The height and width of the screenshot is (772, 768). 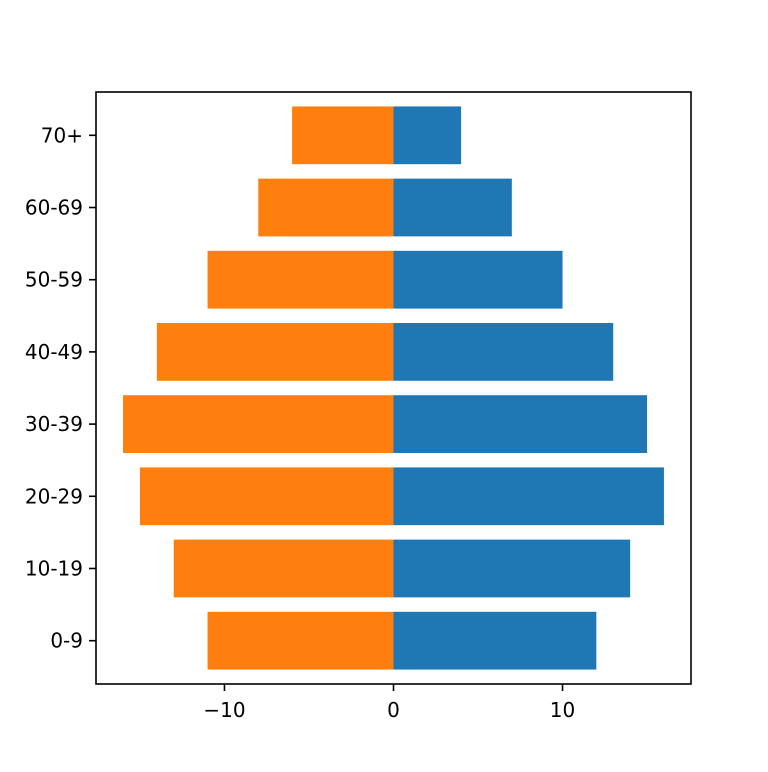 I want to click on y-tick-label: 70+, so click(x=62, y=135).